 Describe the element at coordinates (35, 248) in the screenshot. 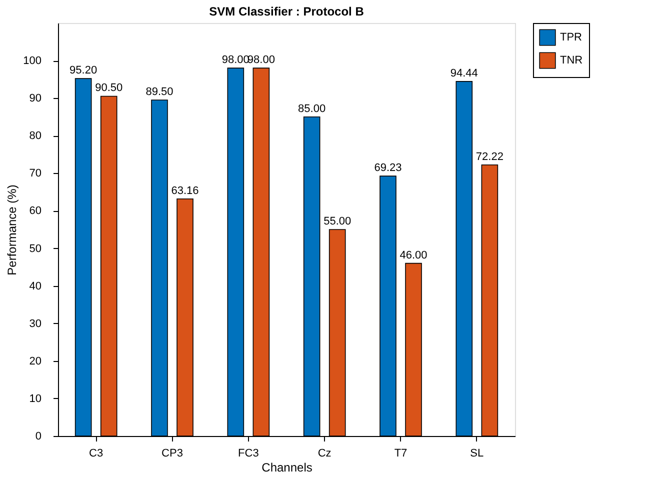

I see `y-tick-label: 50` at that location.